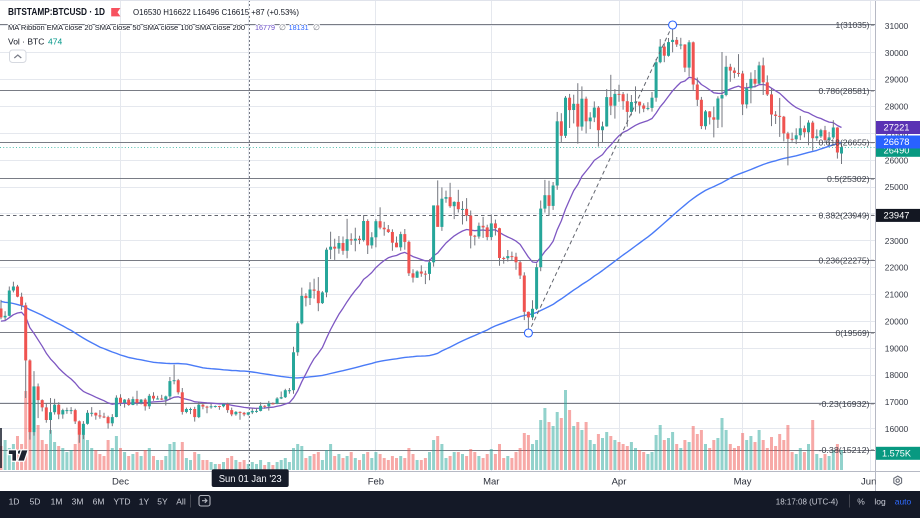 This screenshot has width=920, height=518. I want to click on svg-text: 23000, so click(897, 241).